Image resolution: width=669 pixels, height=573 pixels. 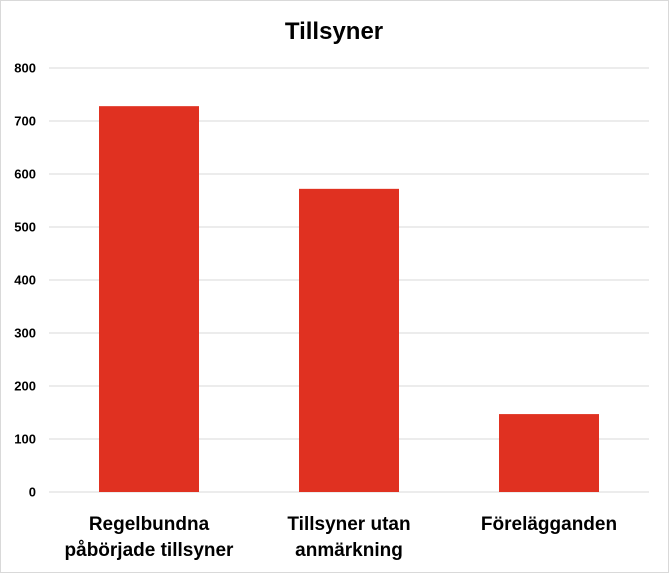 What do you see at coordinates (150, 537) in the screenshot?
I see `x-category-label: Regelbundna påbörjade tillsyner` at bounding box center [150, 537].